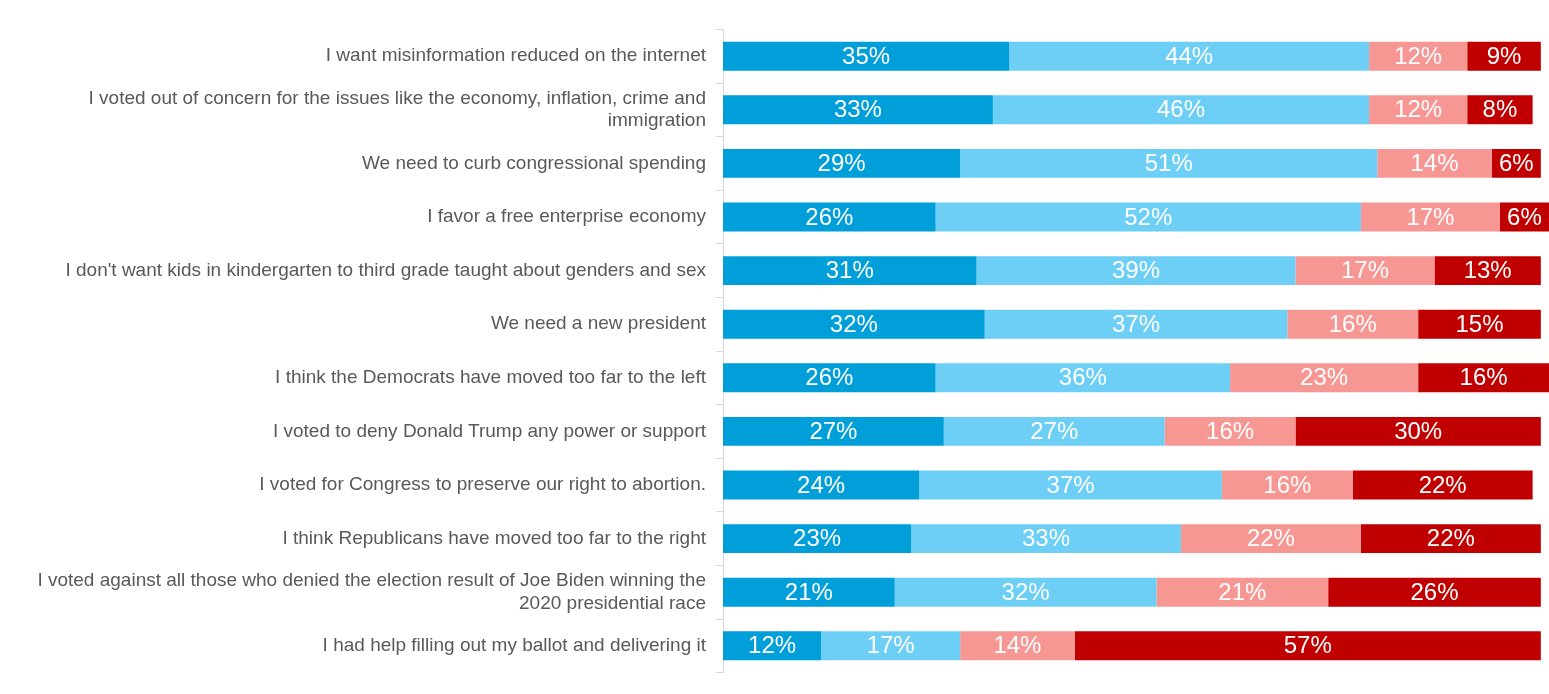 The width and height of the screenshot is (1549, 694). I want to click on data-label: 46%, so click(1180, 109).